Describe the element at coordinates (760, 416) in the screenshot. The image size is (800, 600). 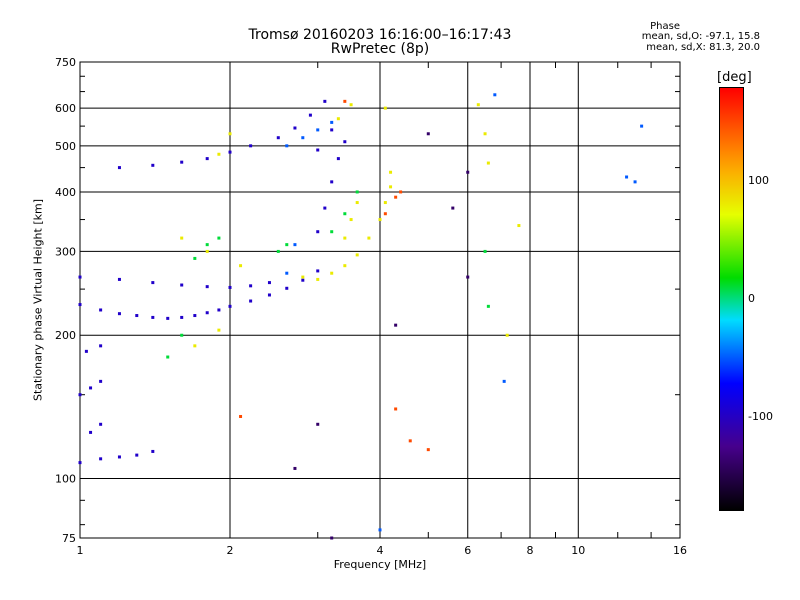
I see `colorbar-tick-label: -100` at that location.